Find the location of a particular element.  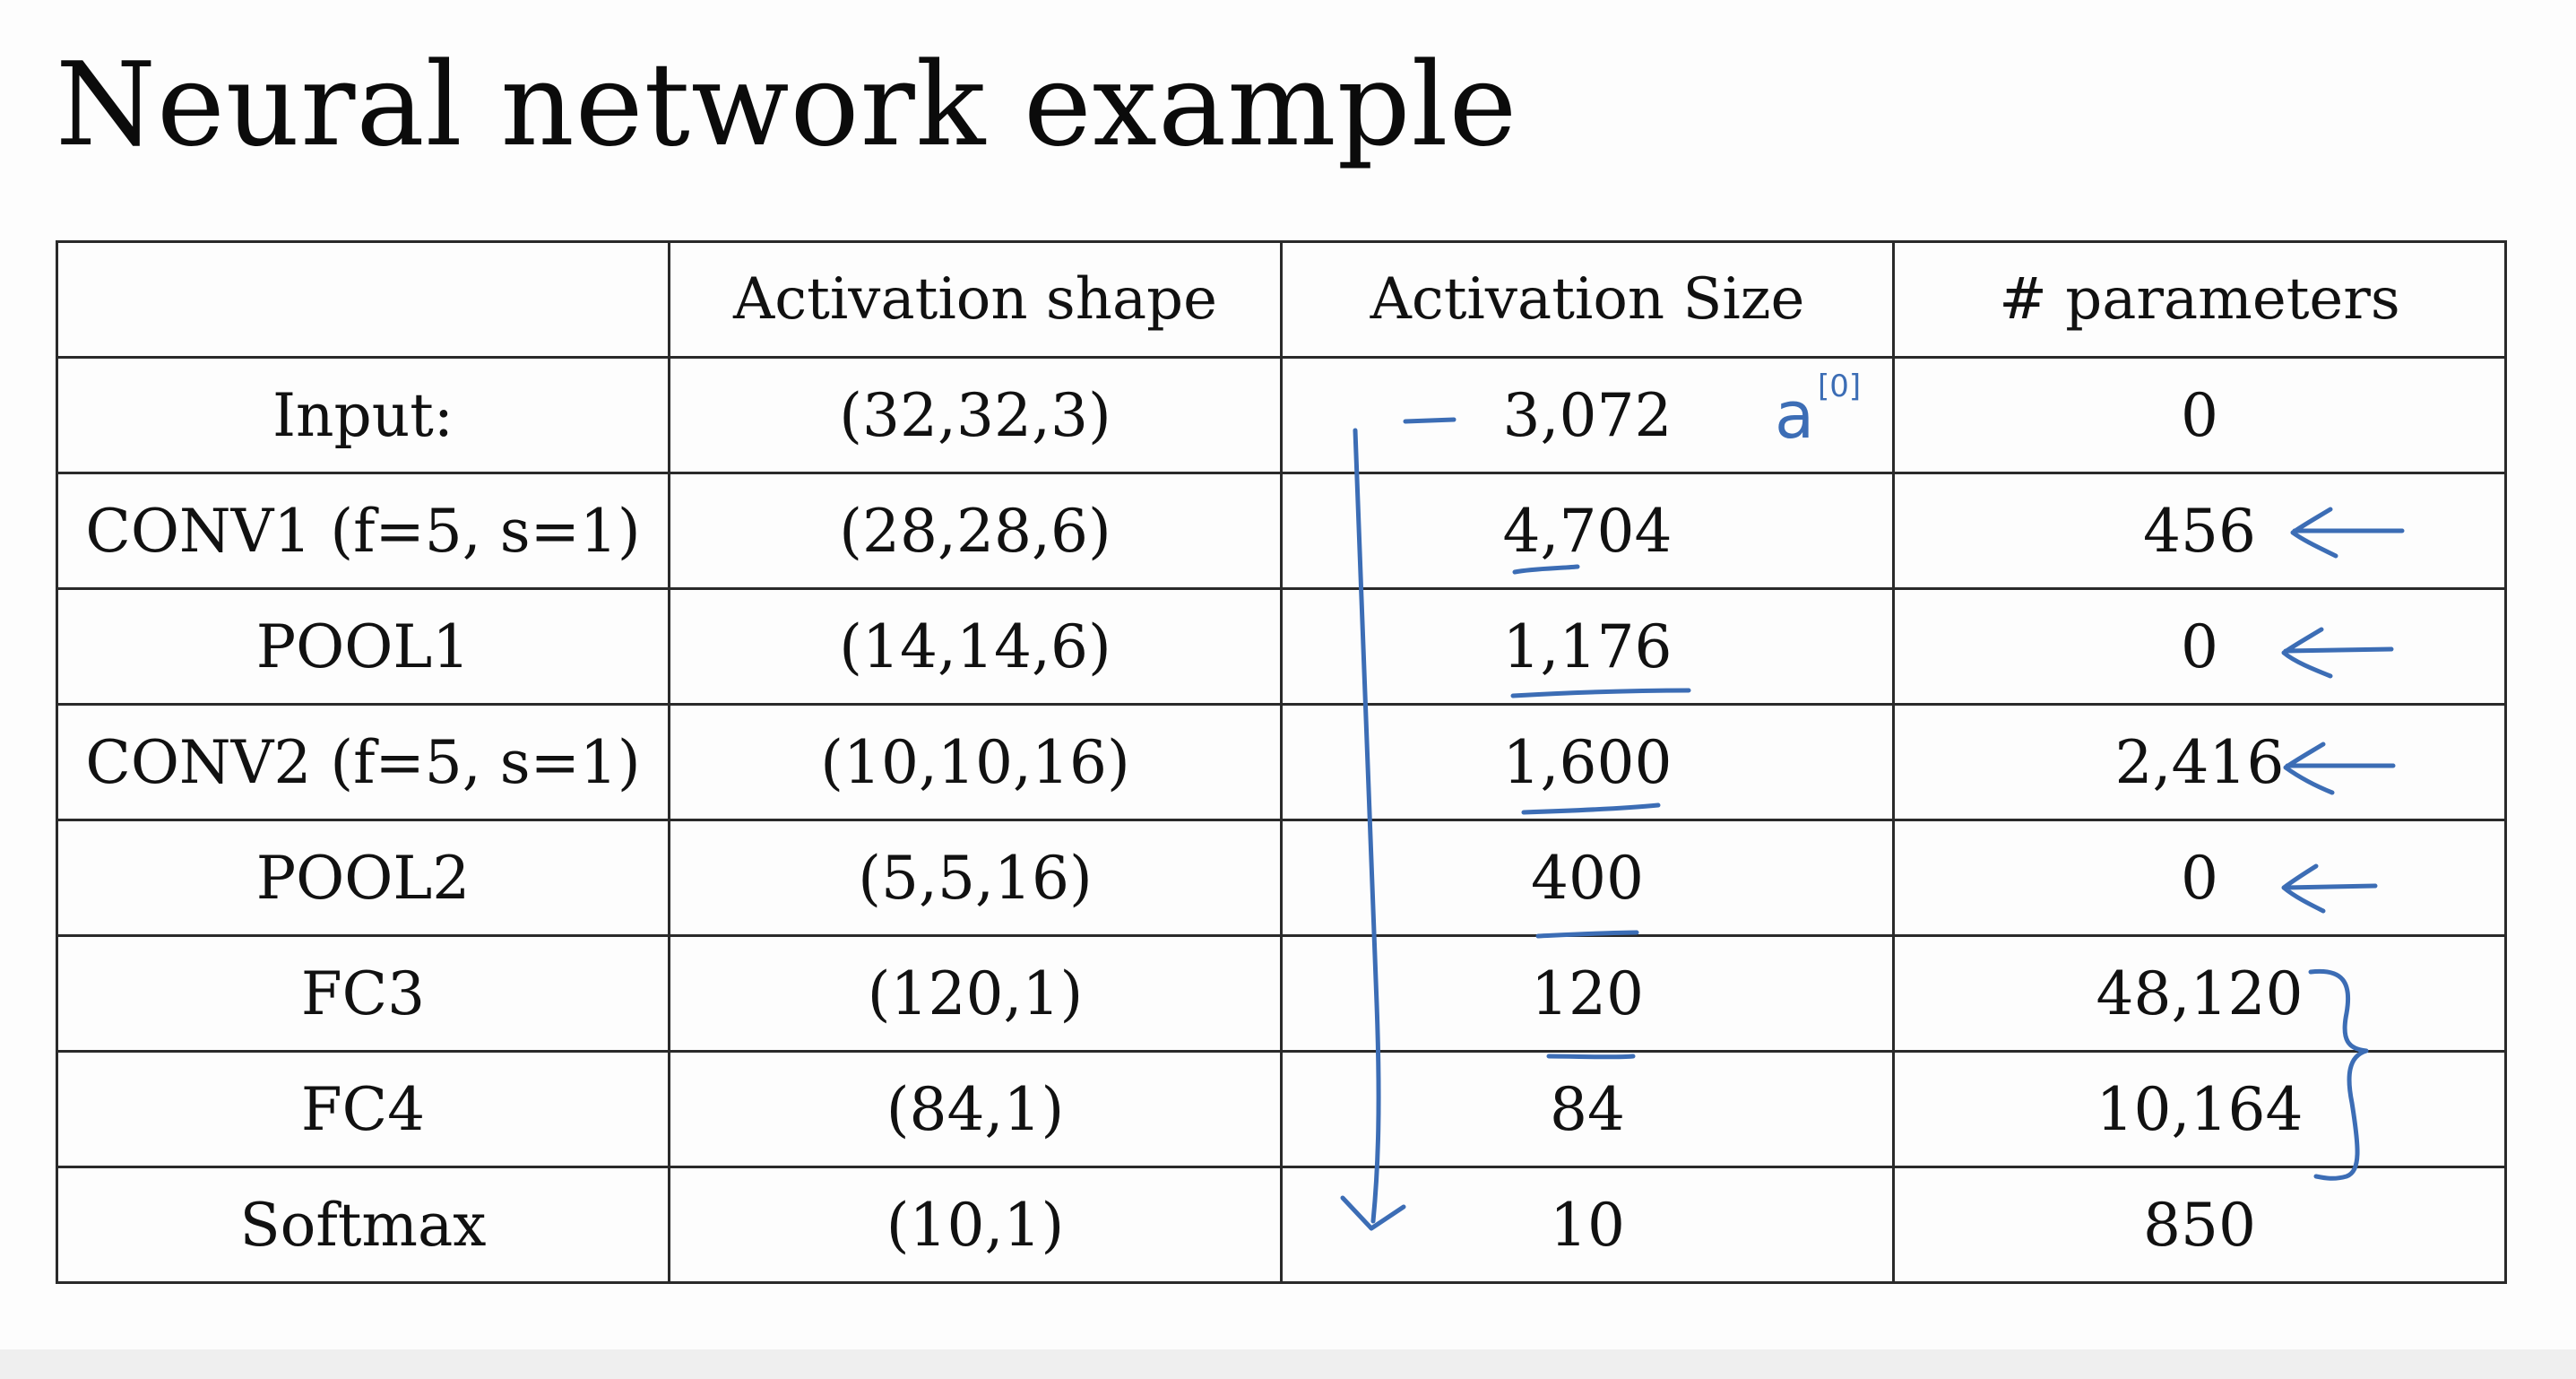

params-cell: 10,164 is located at coordinates (2199, 1109).